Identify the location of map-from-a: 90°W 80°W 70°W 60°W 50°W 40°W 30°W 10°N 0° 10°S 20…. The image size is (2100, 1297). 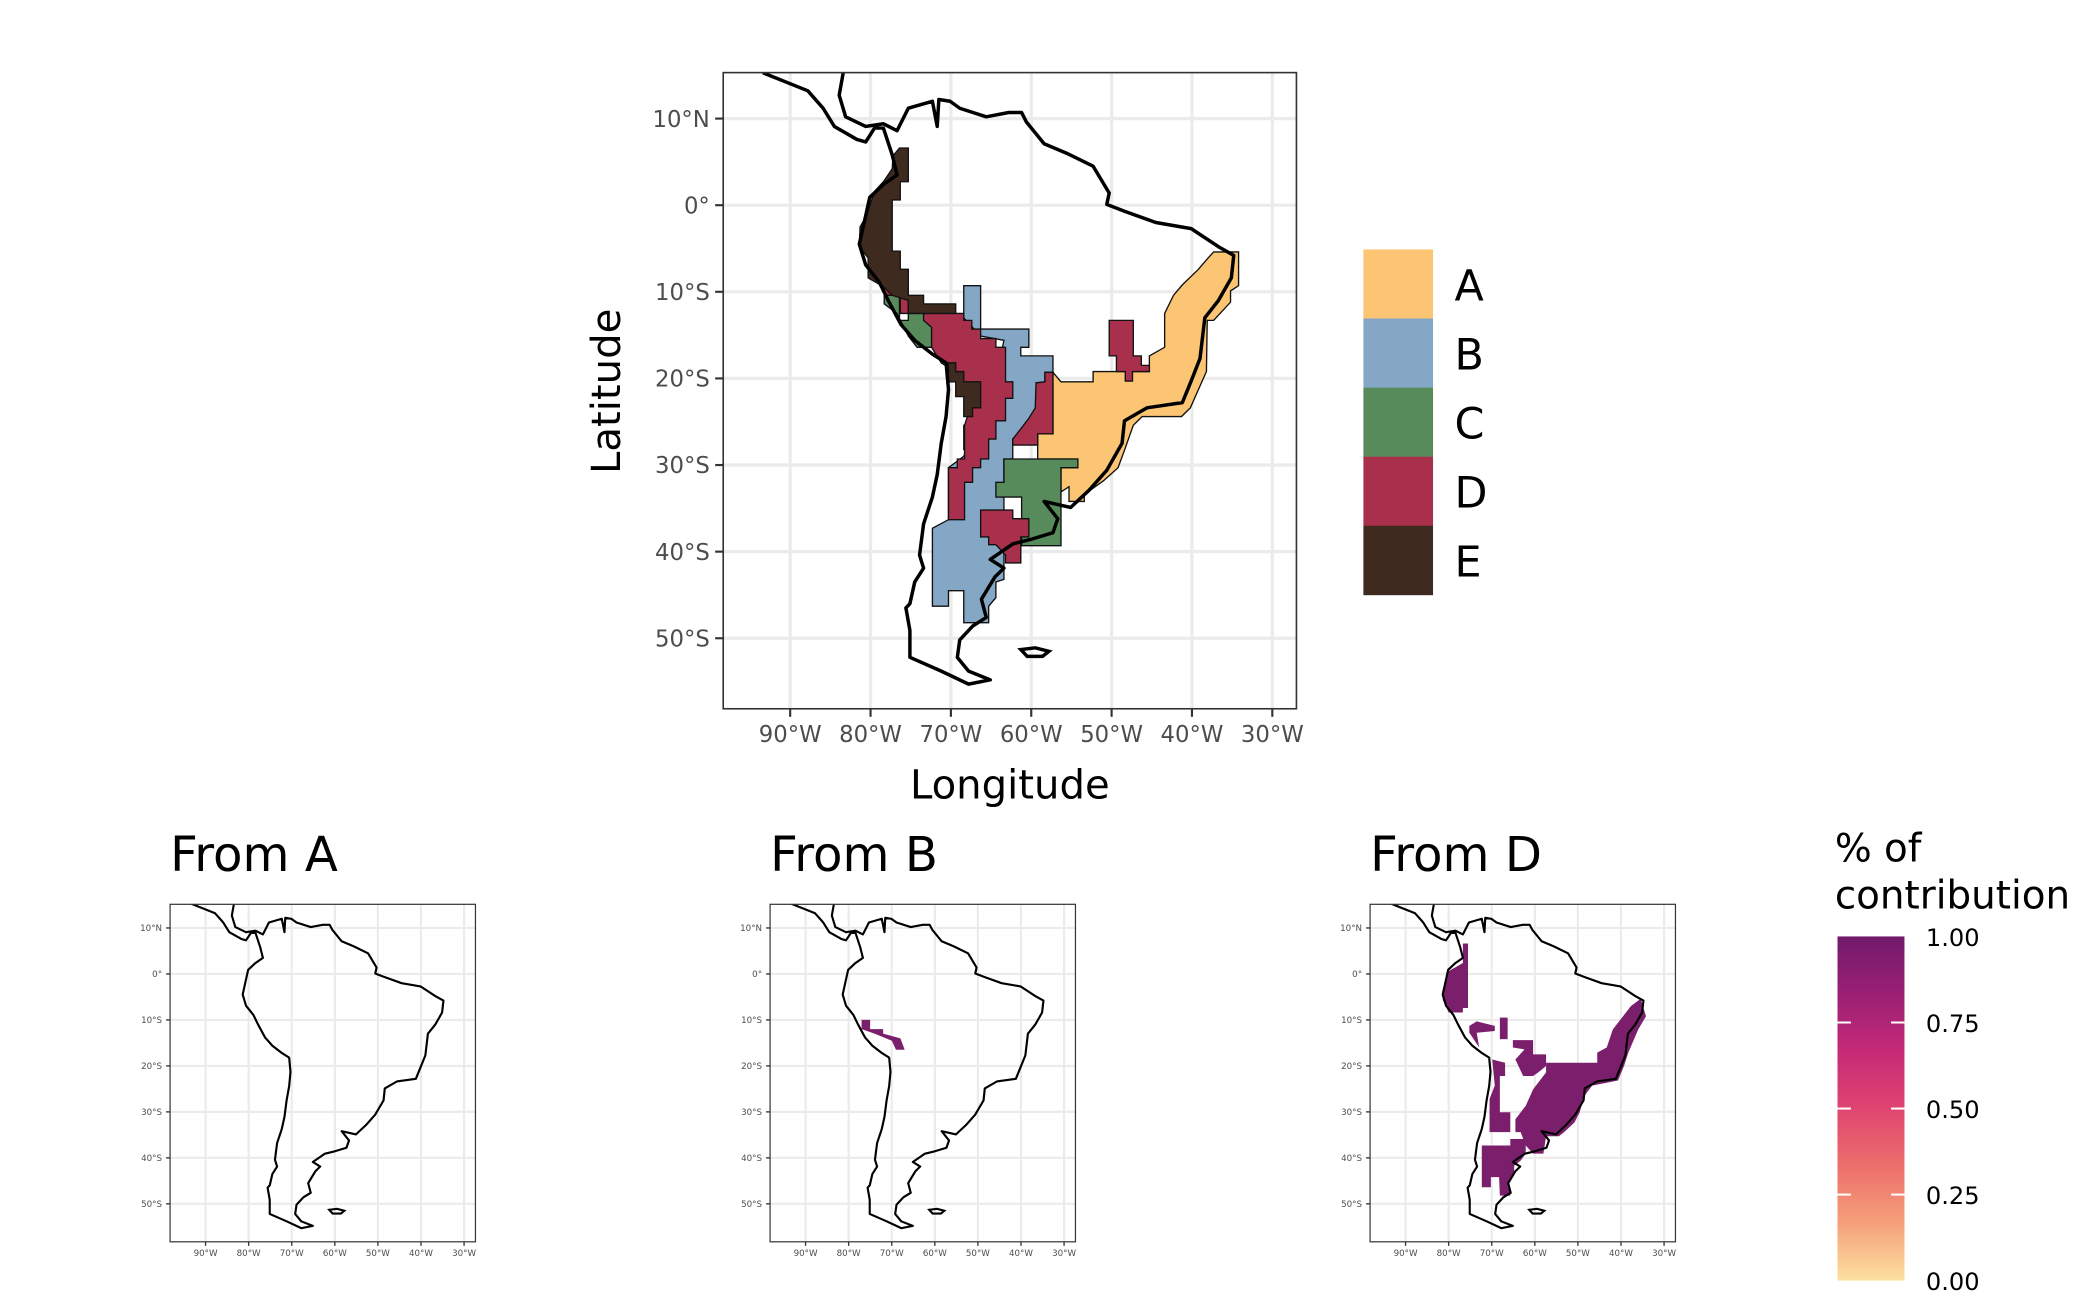
(308, 1081).